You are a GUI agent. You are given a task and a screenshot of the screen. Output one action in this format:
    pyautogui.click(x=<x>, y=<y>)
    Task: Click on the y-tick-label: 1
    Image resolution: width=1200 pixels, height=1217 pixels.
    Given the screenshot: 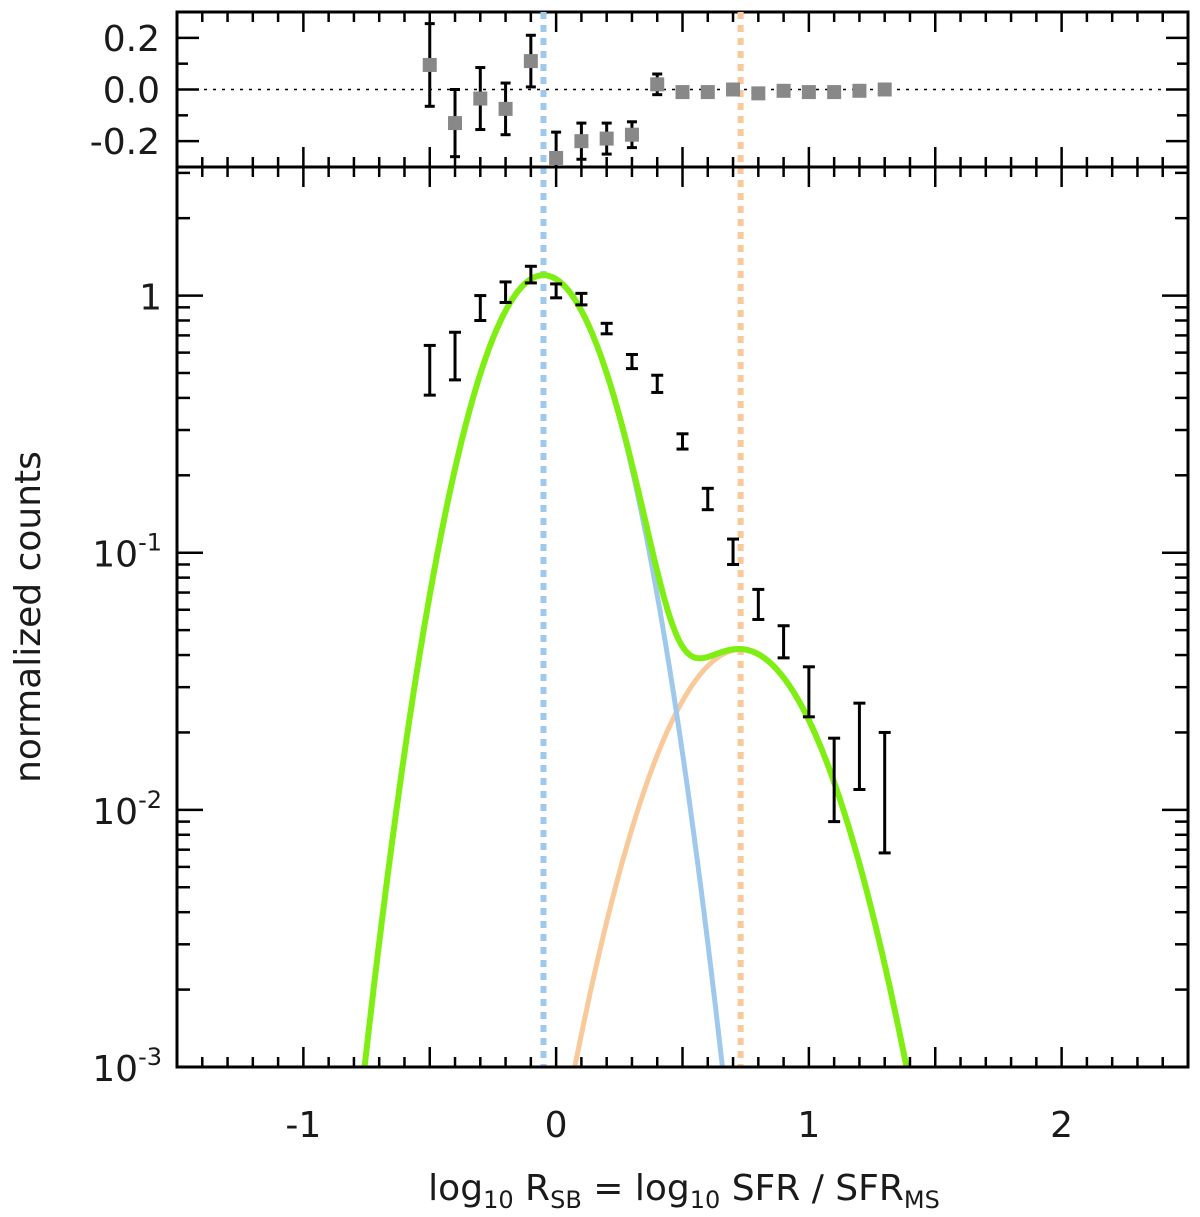 What is the action you would take?
    pyautogui.click(x=150, y=298)
    